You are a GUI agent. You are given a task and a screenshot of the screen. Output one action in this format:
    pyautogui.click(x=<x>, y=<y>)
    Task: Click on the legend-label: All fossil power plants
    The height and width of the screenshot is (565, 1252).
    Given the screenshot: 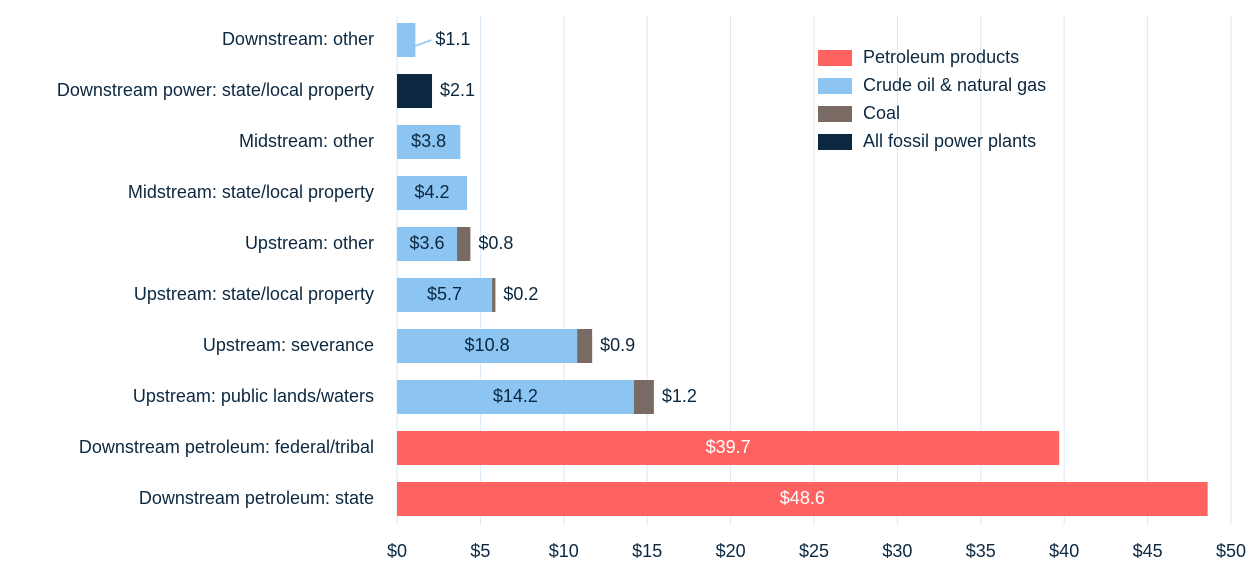 What is the action you would take?
    pyautogui.click(x=949, y=141)
    